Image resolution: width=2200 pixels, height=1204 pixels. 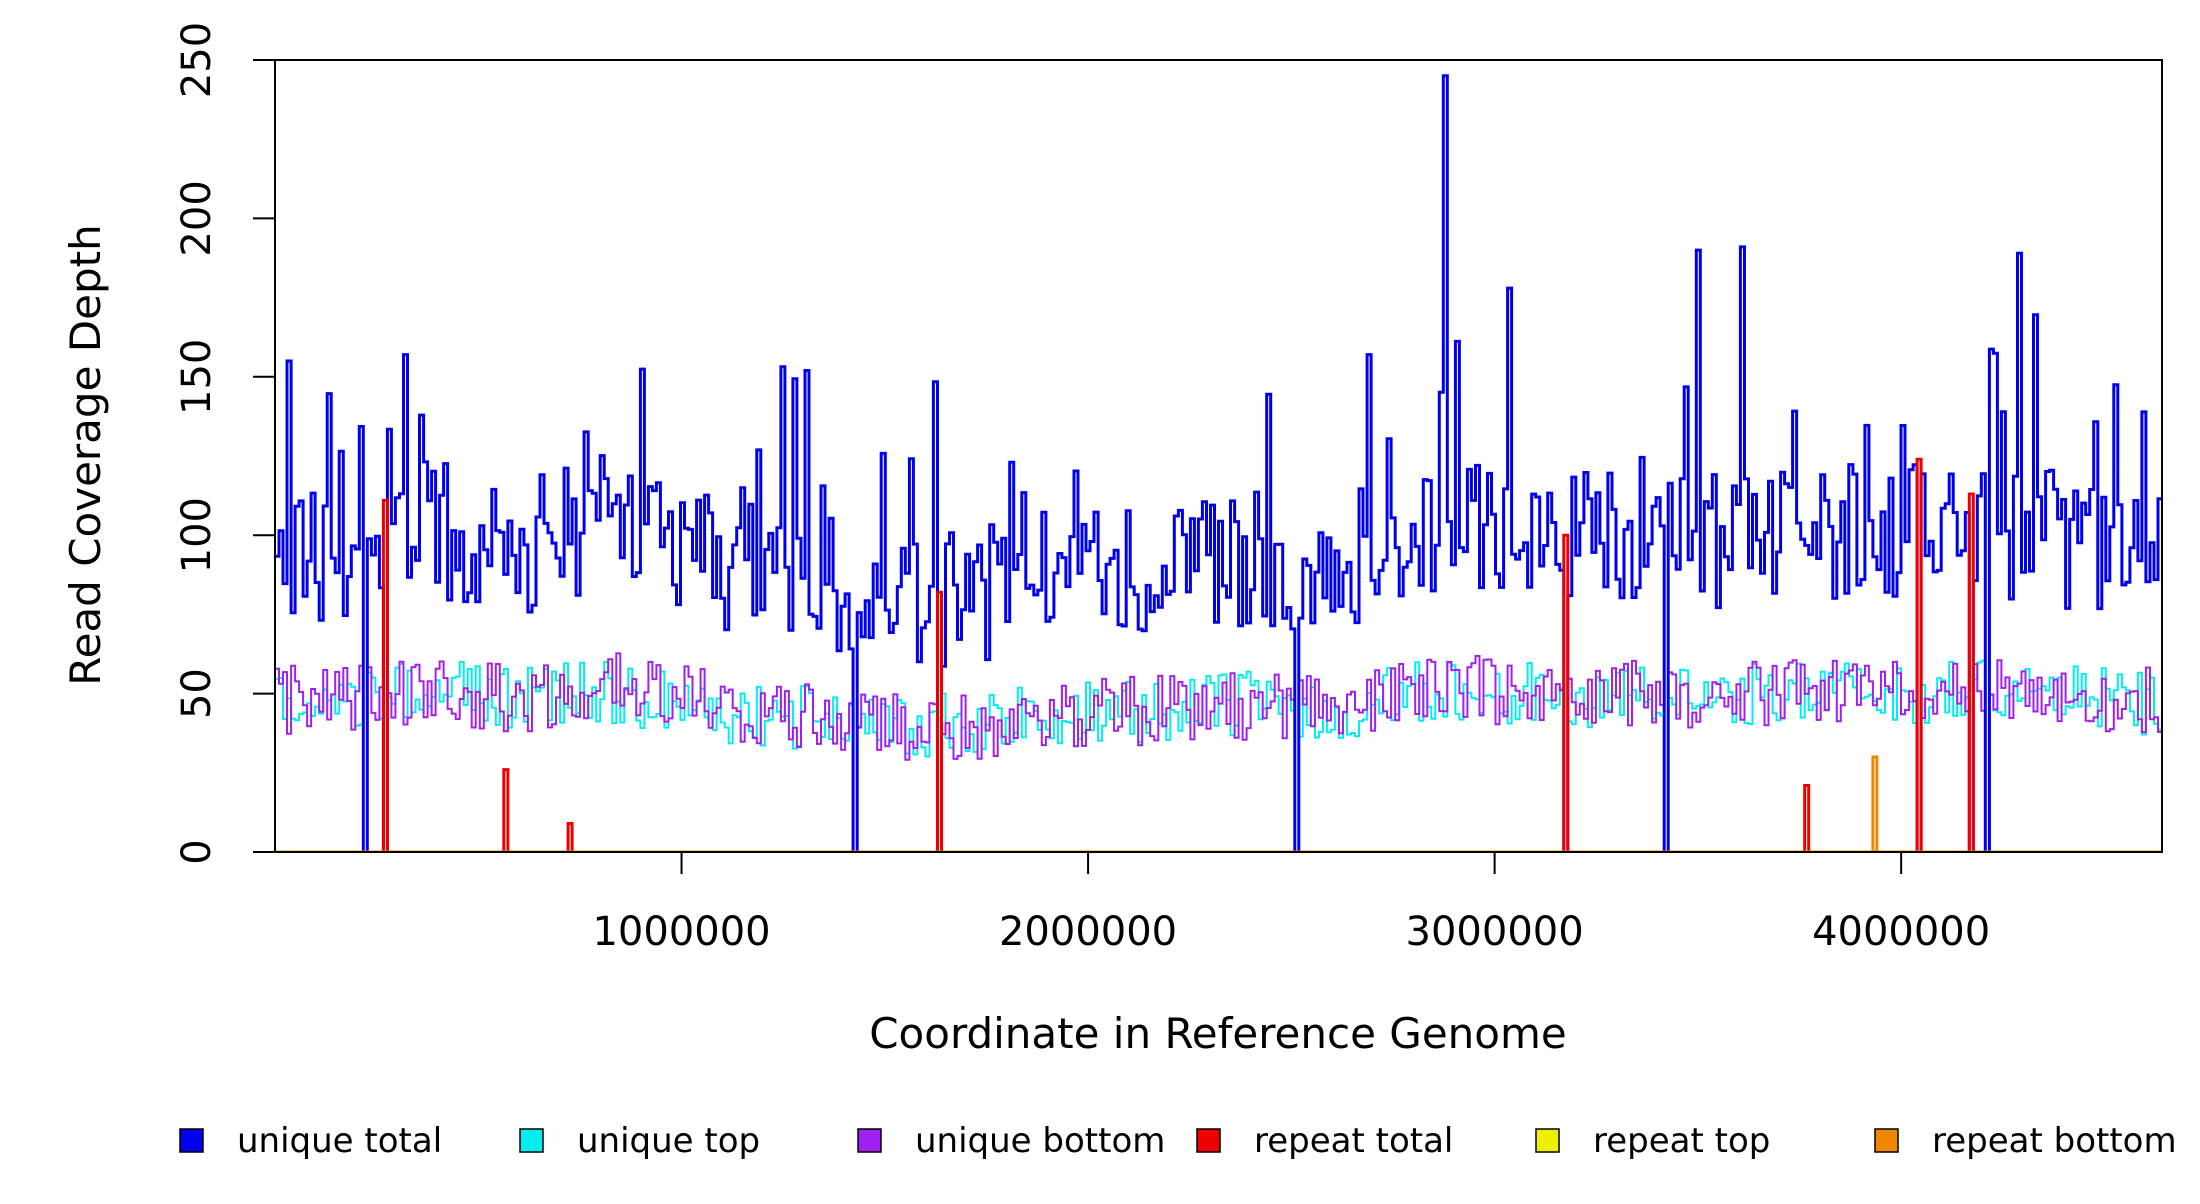 I want to click on y-tick-label: 150, so click(x=197, y=377).